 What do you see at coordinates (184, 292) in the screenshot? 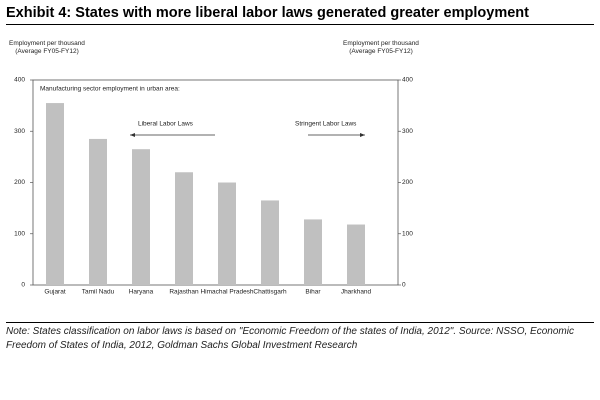
I see `x-tick-label: Rajasthan` at bounding box center [184, 292].